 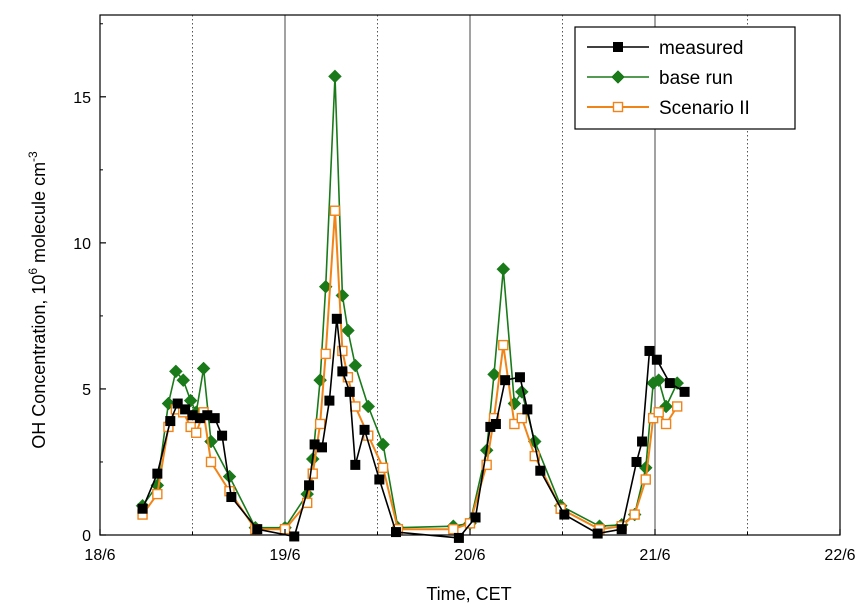 I want to click on legend: measured base run Scenario II, so click(x=685, y=78).